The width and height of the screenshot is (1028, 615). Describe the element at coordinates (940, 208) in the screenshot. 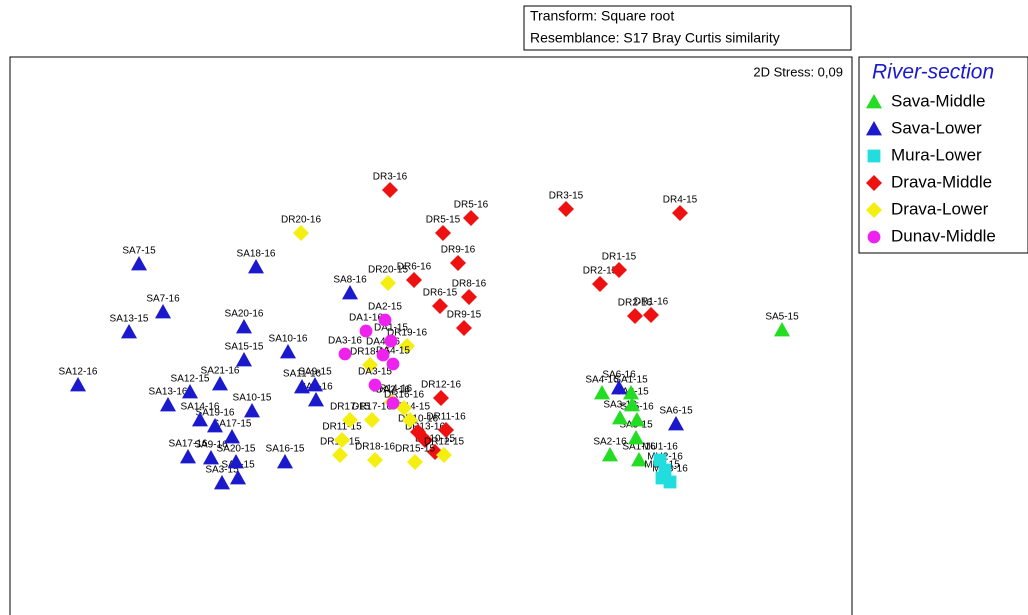

I see `legend-label: Drava-Lower` at that location.